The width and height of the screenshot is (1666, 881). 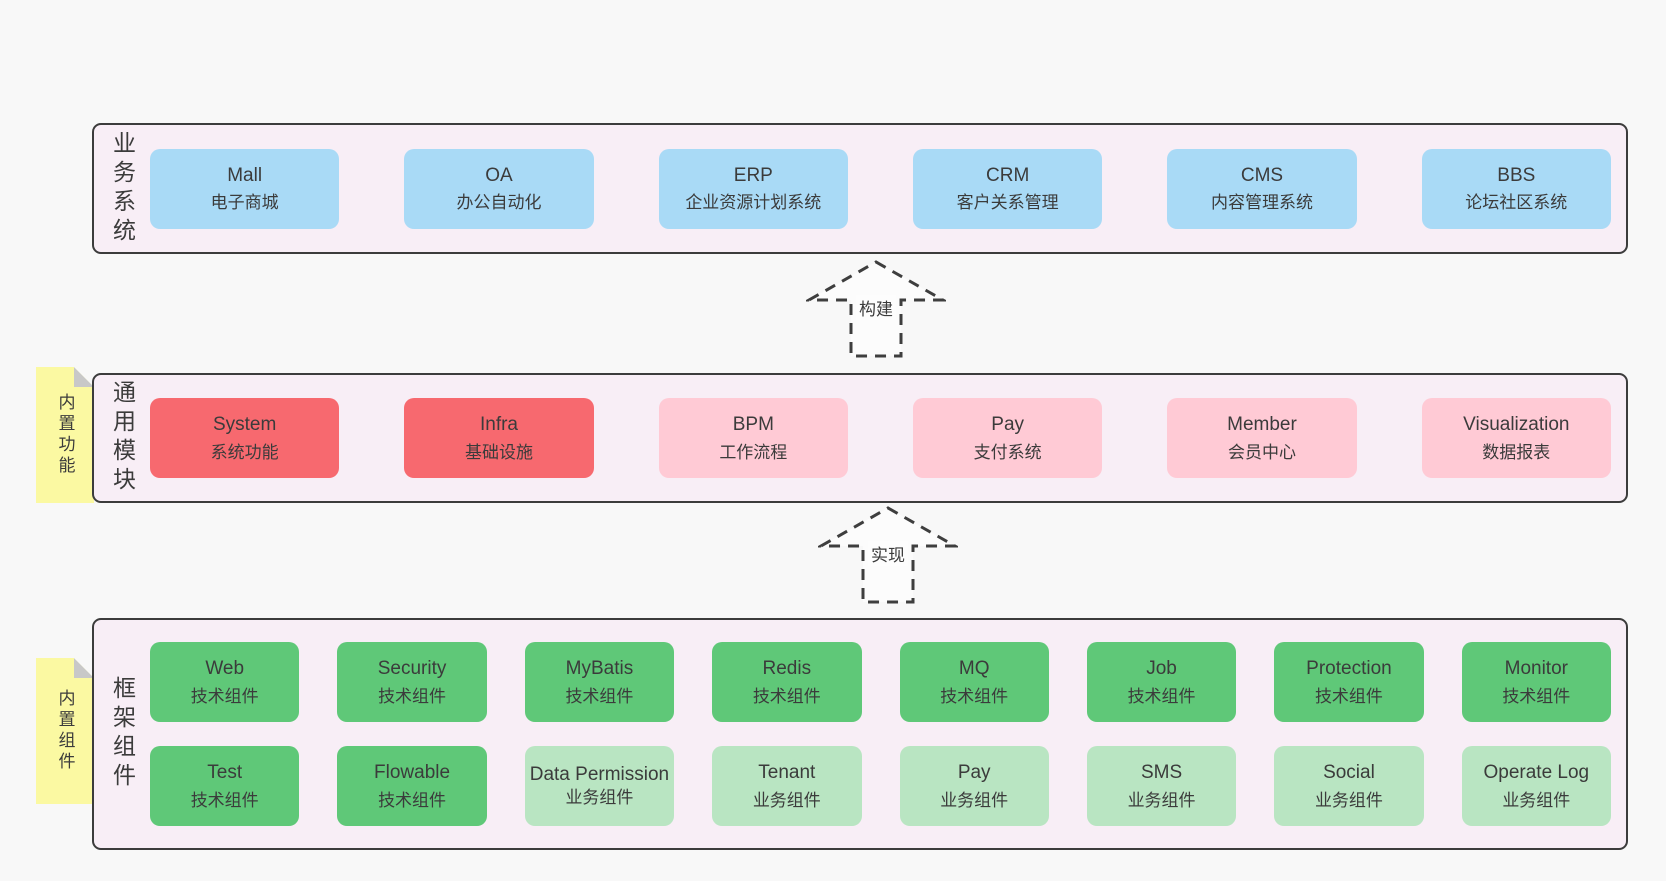 I want to click on box-title-en: Data Permission, so click(x=599, y=774).